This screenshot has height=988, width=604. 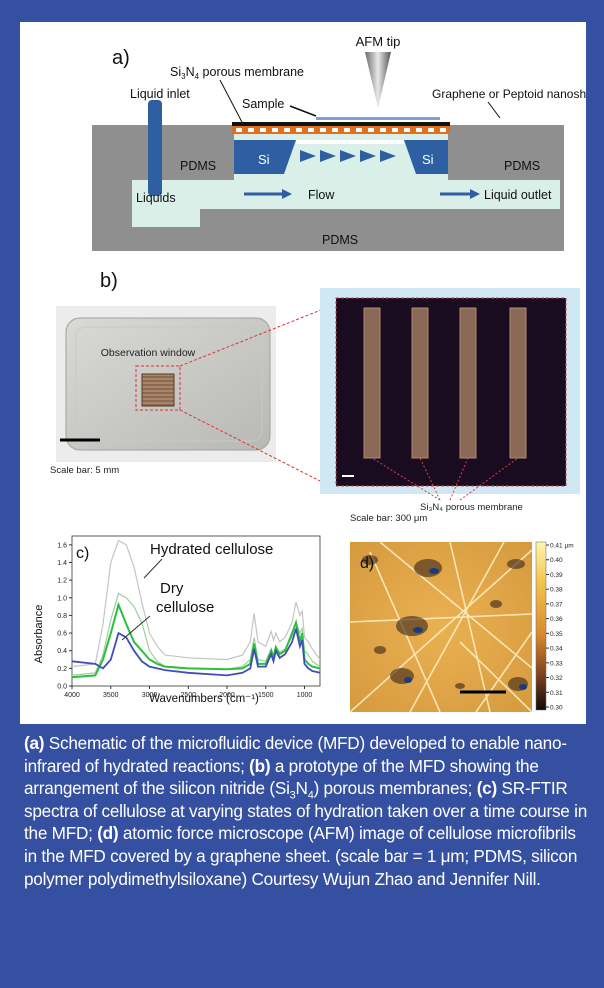 What do you see at coordinates (72, 695) in the screenshot?
I see `x-tick-label: 4000` at bounding box center [72, 695].